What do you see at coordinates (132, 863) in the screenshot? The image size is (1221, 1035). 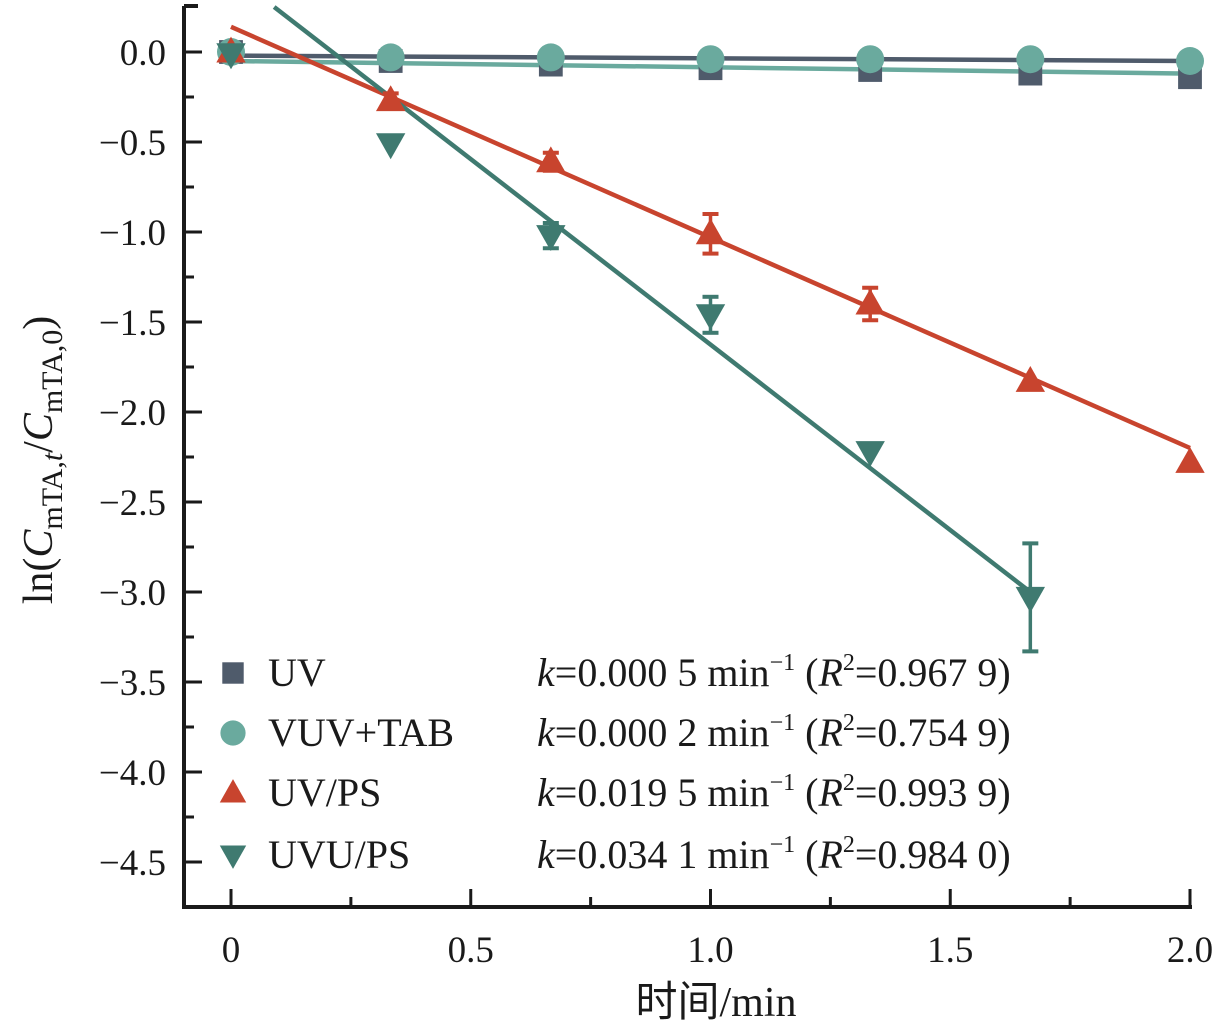 I see `y-tick-label: −4.5` at bounding box center [132, 863].